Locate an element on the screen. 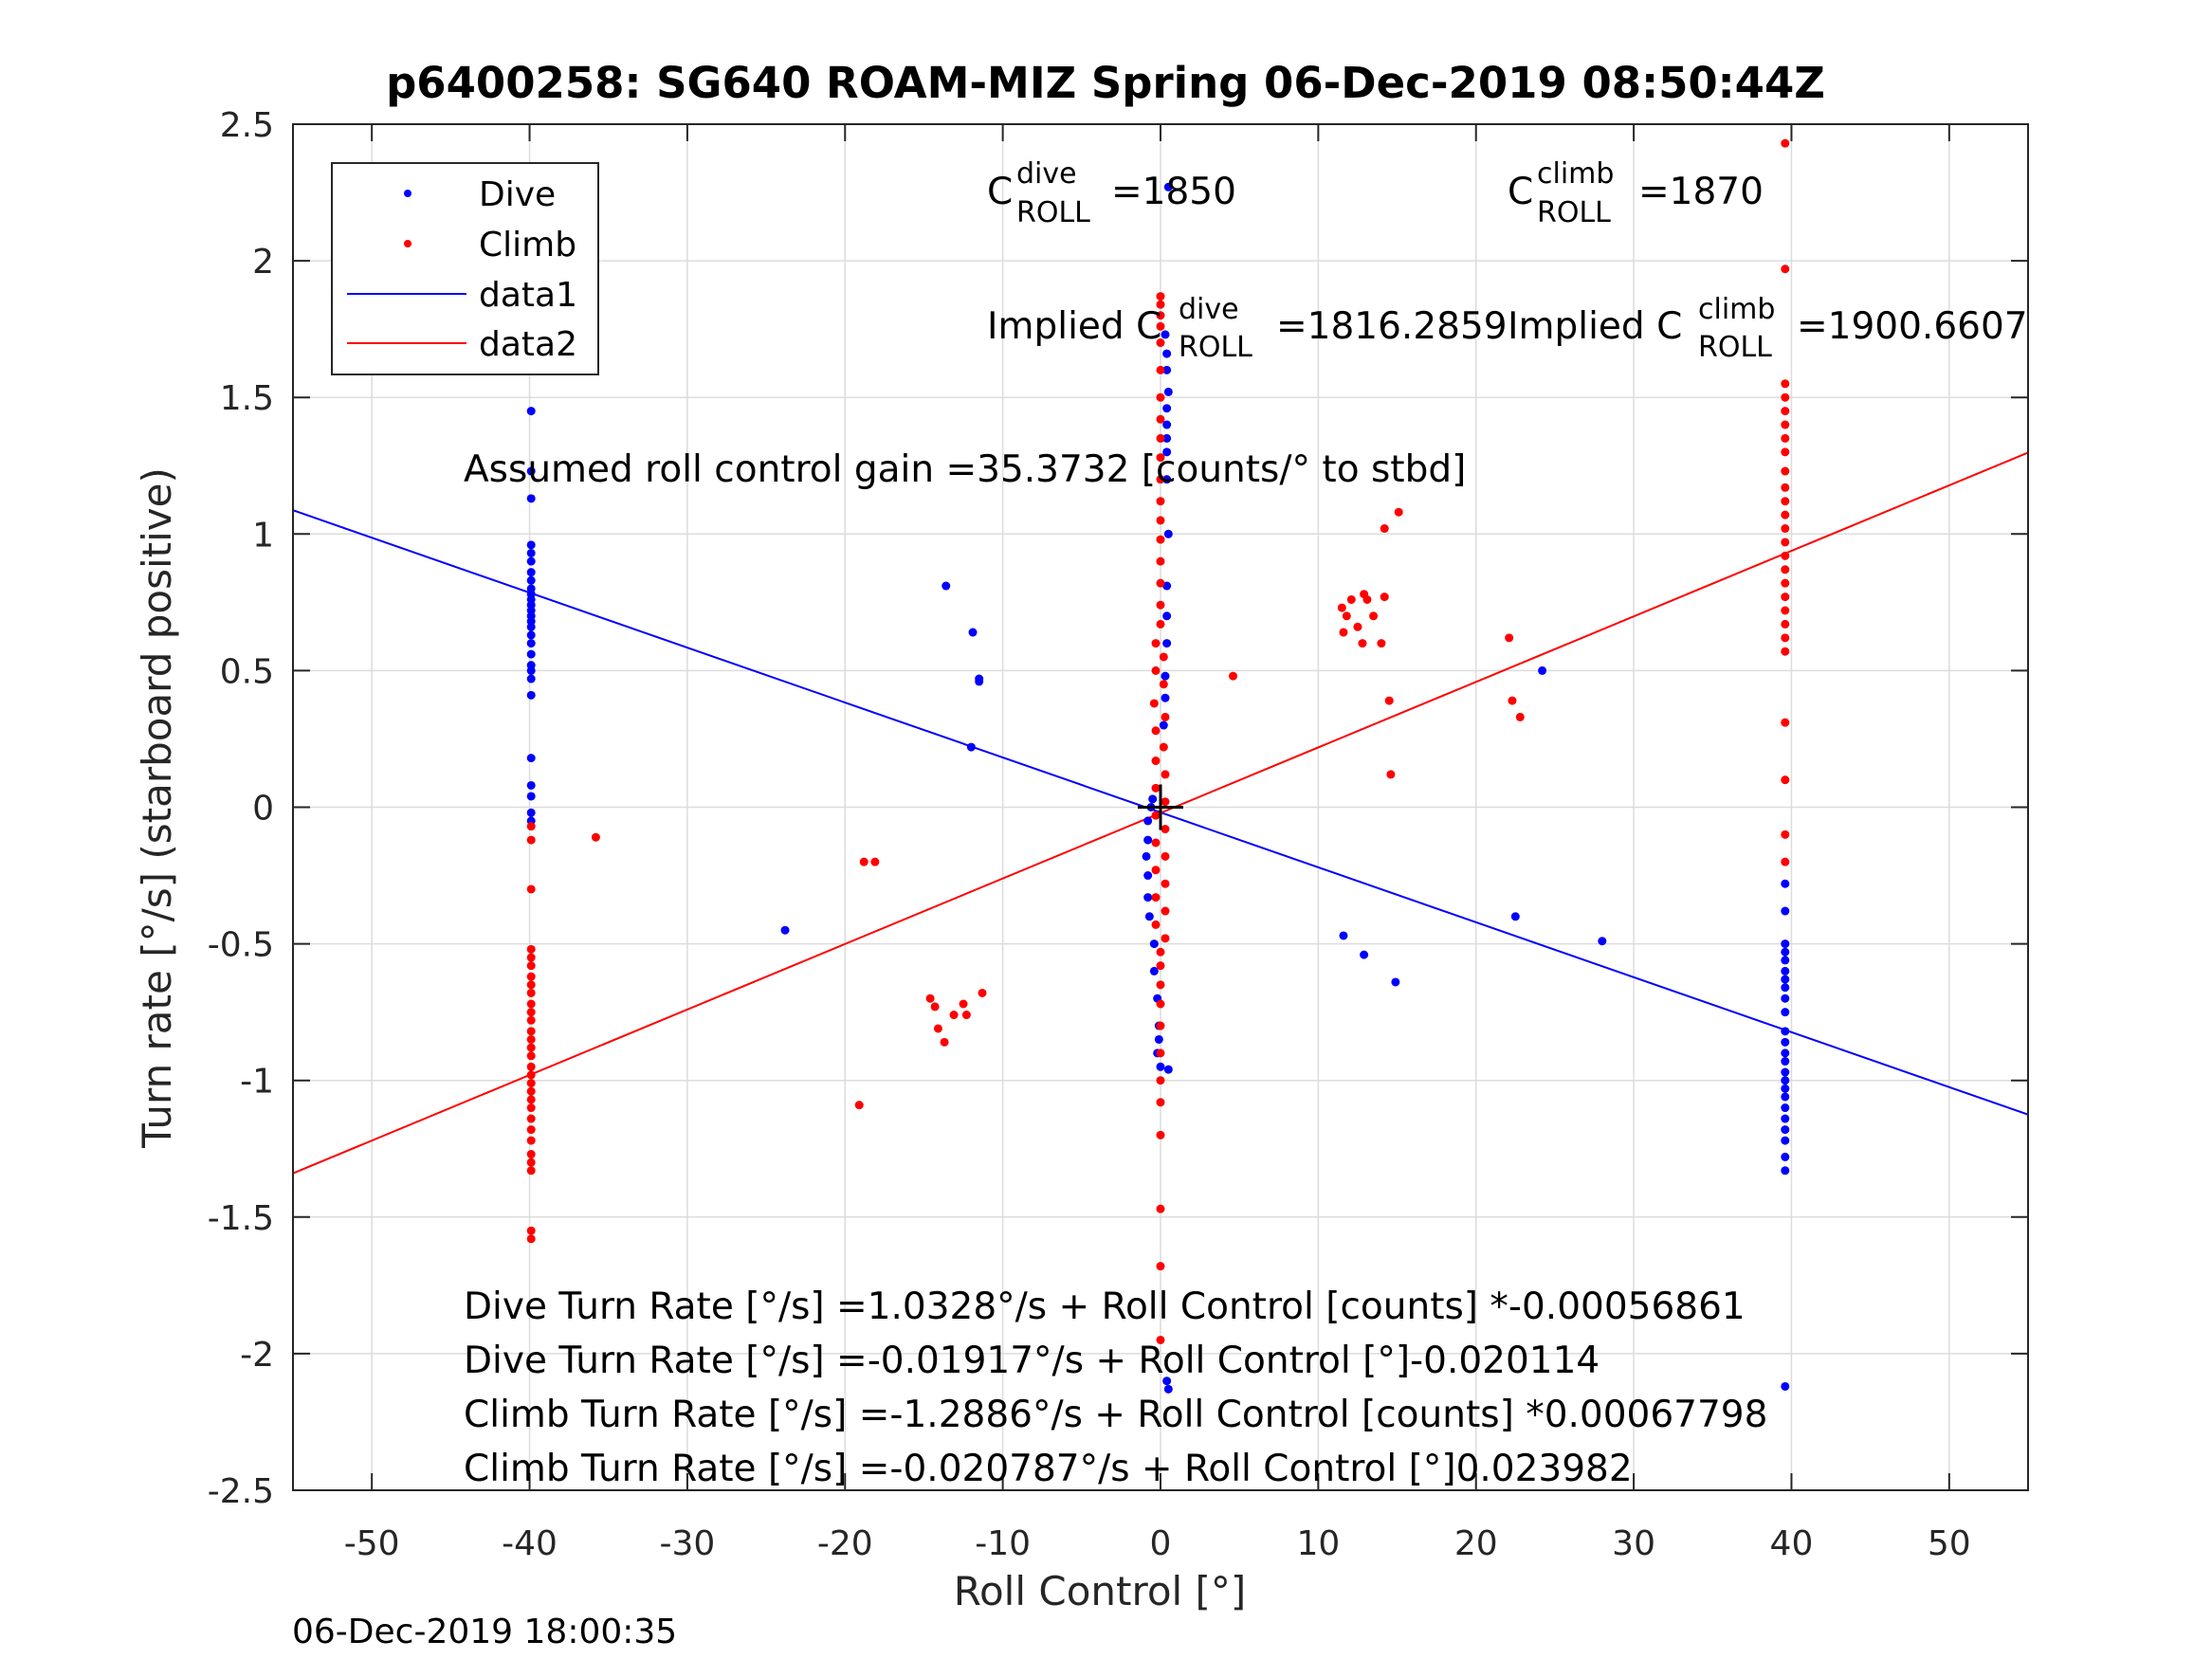  annotation-c-climb-sup: climb is located at coordinates (1575, 174).